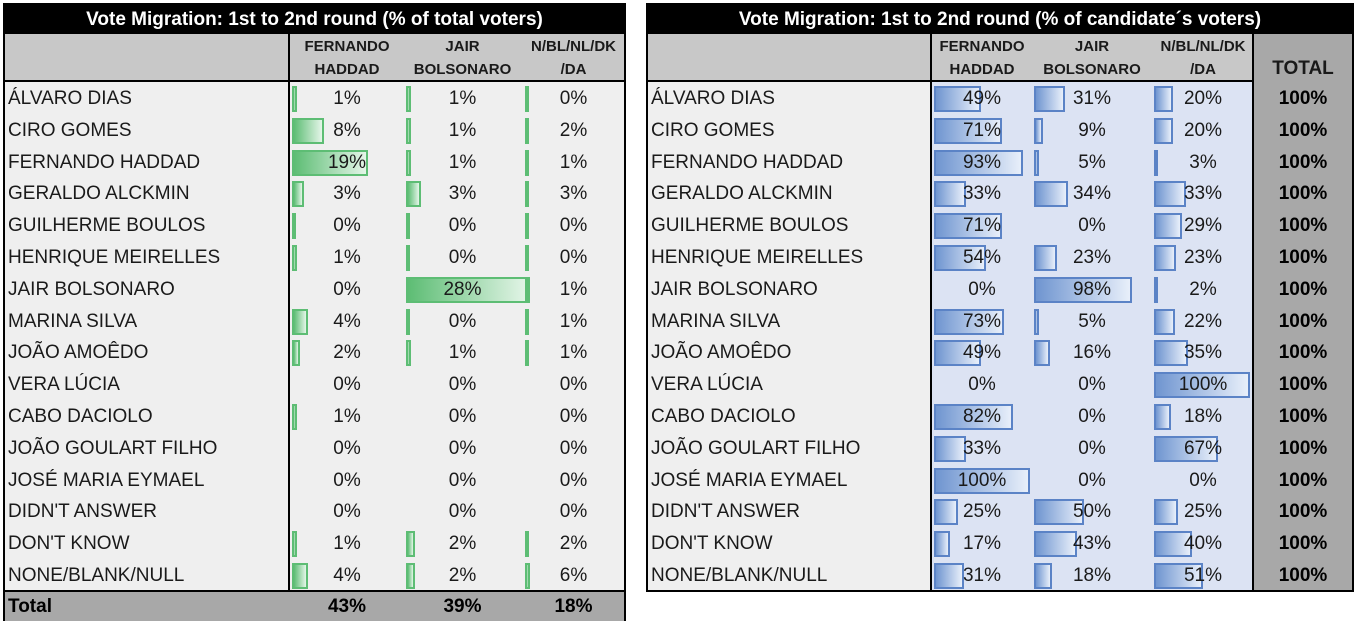  I want to click on cell-value: 43%, so click(1092, 544).